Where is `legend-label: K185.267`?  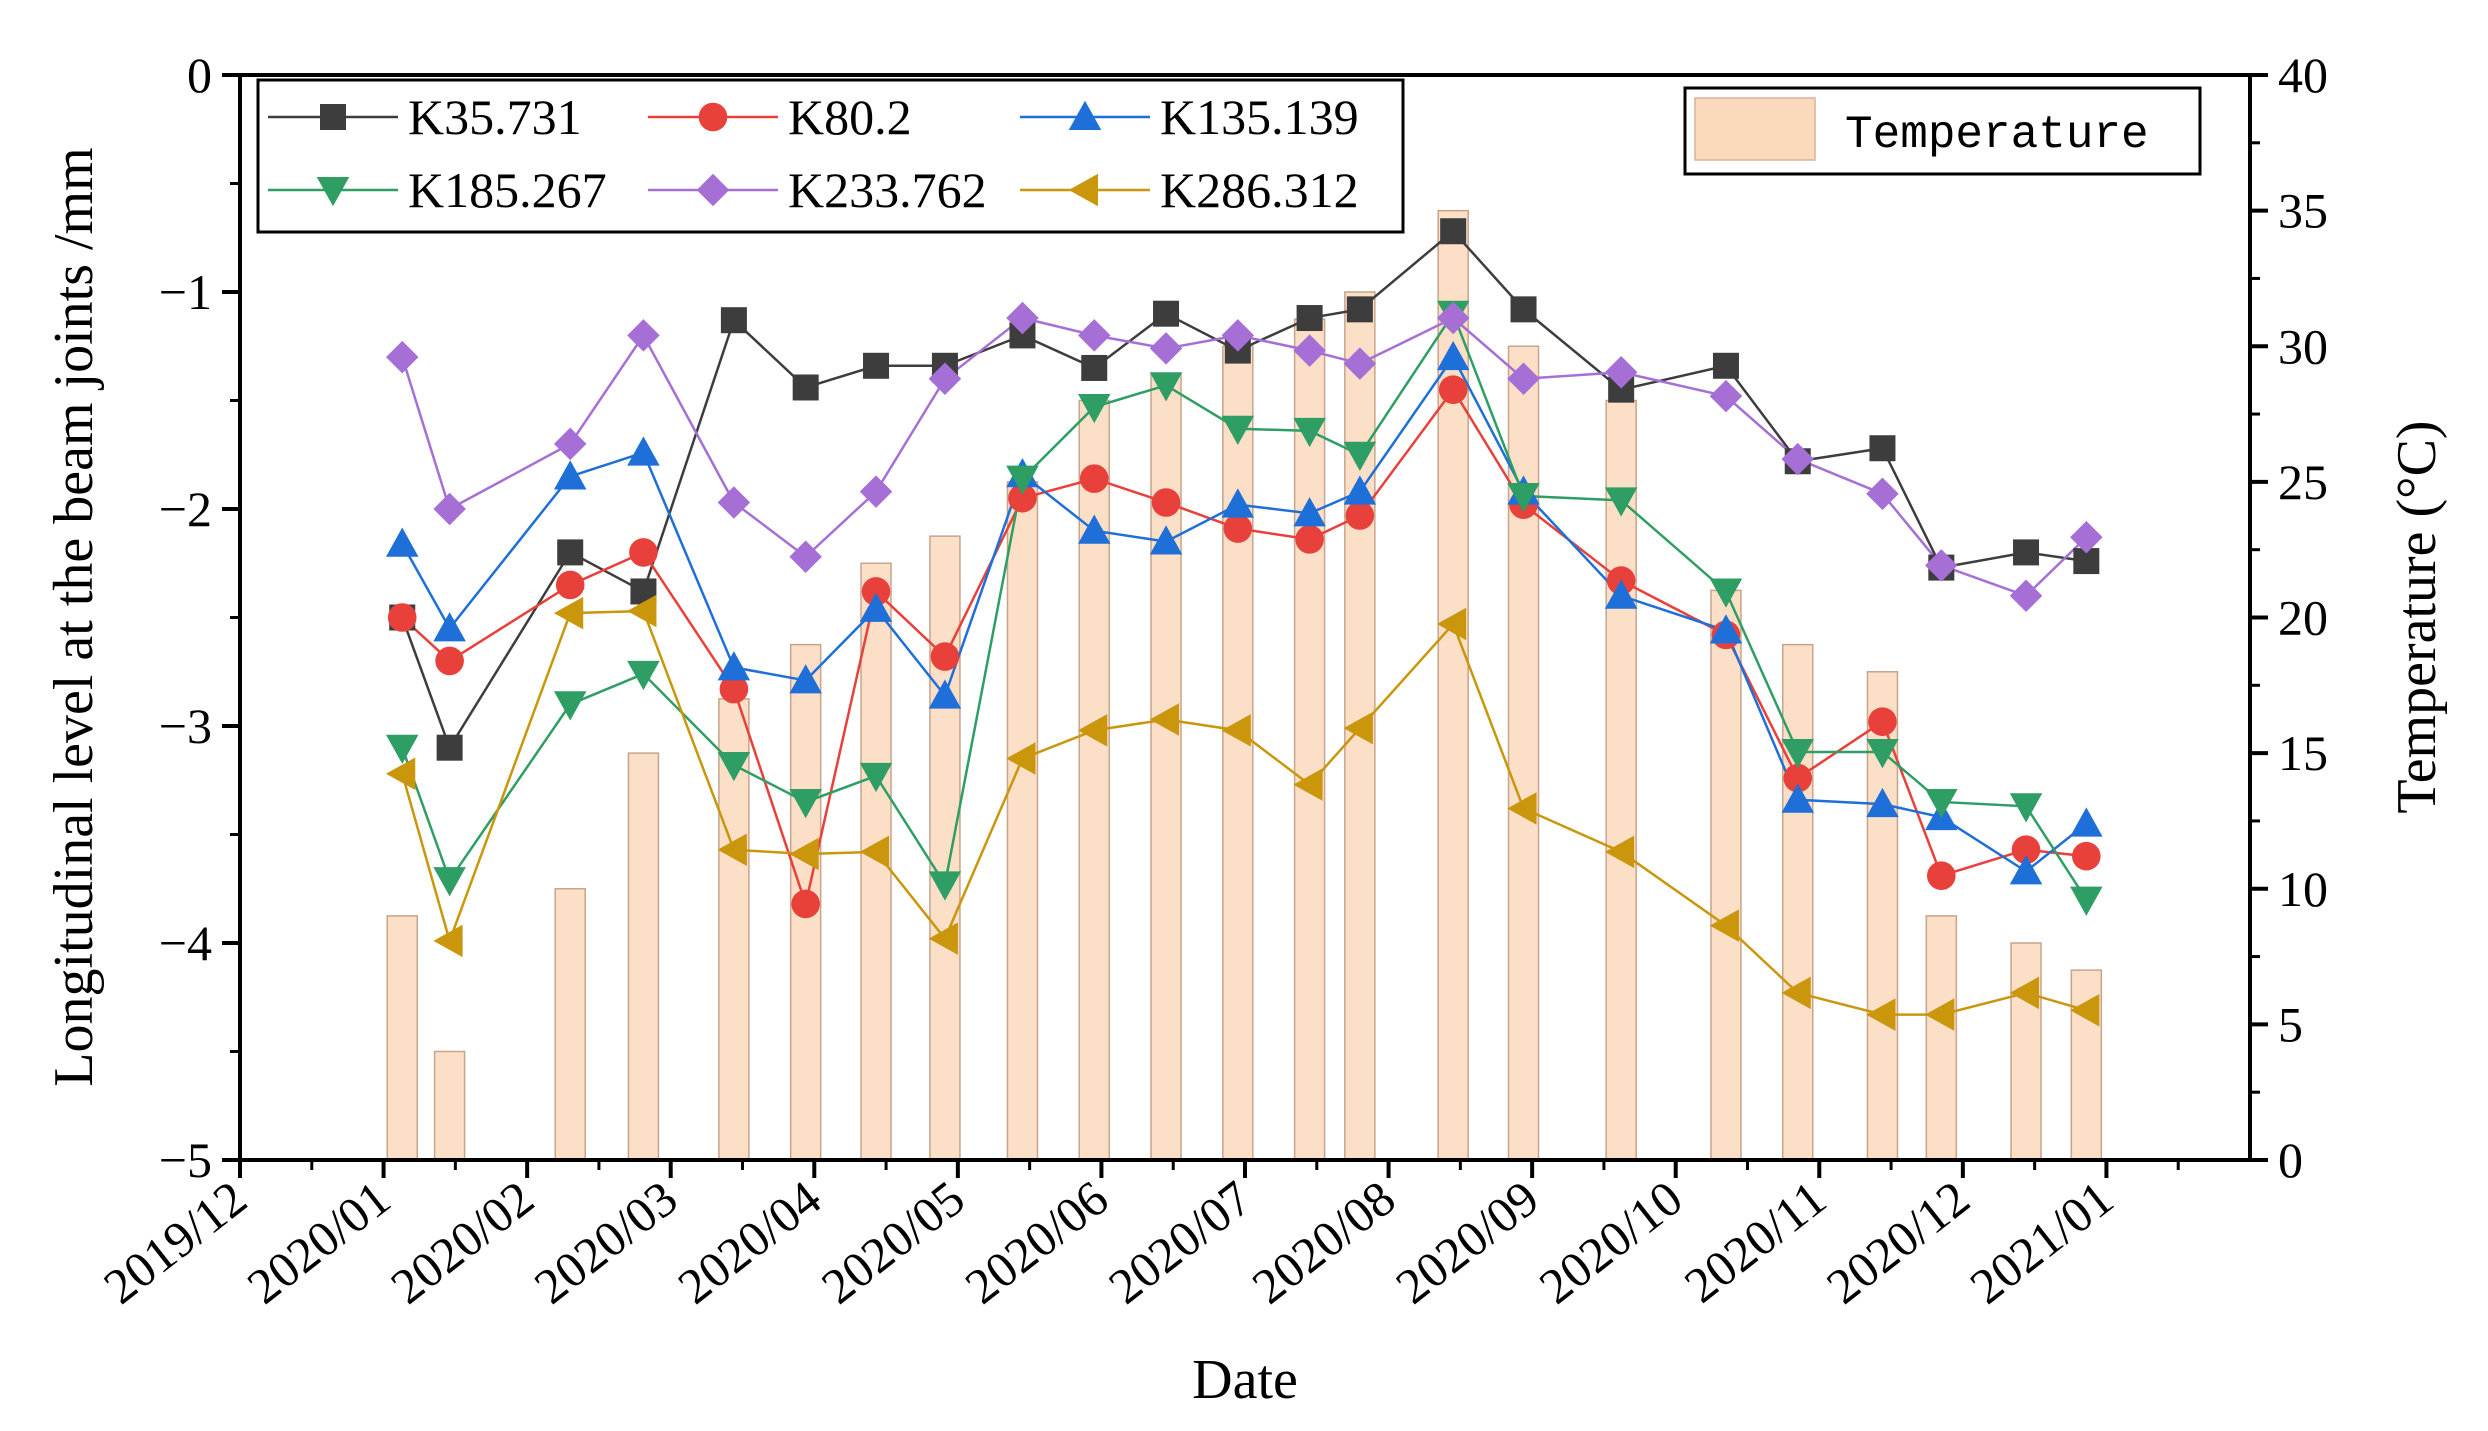
legend-label: K185.267 is located at coordinates (507, 190).